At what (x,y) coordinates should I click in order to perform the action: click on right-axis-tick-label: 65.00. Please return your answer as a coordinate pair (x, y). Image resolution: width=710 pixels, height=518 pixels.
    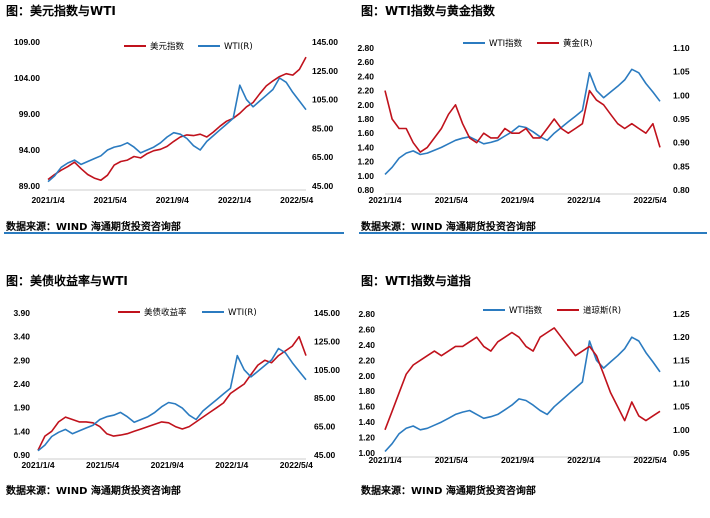
    Looking at the image, I should click on (323, 157).